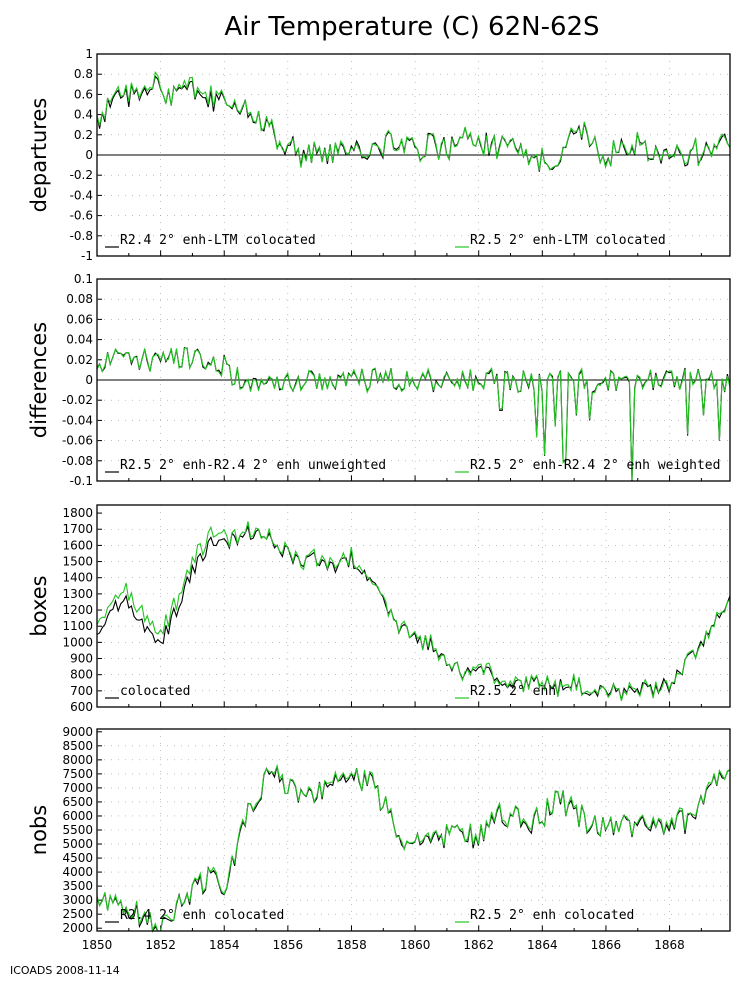  I want to click on y-tick-label: 7000, so click(77, 788).